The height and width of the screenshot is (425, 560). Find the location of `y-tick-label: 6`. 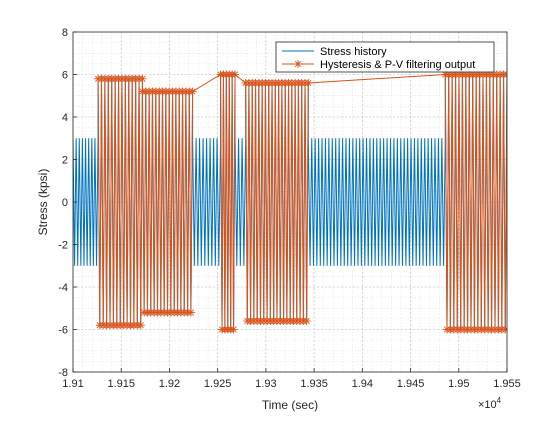

y-tick-label: 6 is located at coordinates (65, 76).